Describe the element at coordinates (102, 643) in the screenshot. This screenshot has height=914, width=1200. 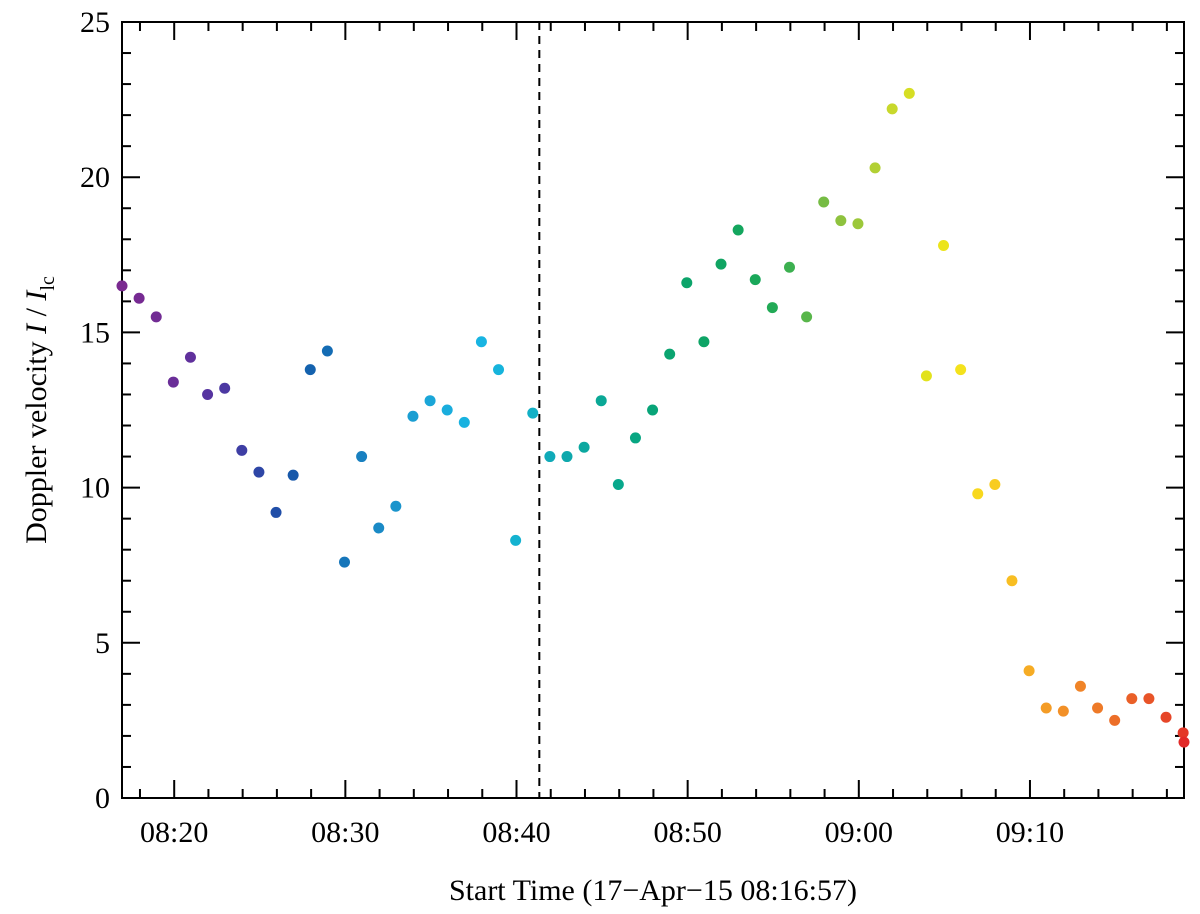
I see `y-tick-label: 5` at that location.